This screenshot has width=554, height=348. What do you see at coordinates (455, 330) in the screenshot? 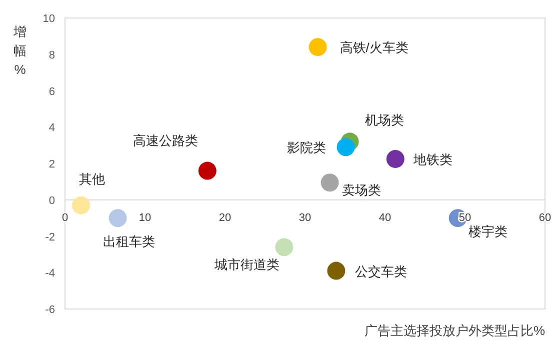
I see `x-axis-title: 广告主选择投放户外类型占比%` at bounding box center [455, 330].